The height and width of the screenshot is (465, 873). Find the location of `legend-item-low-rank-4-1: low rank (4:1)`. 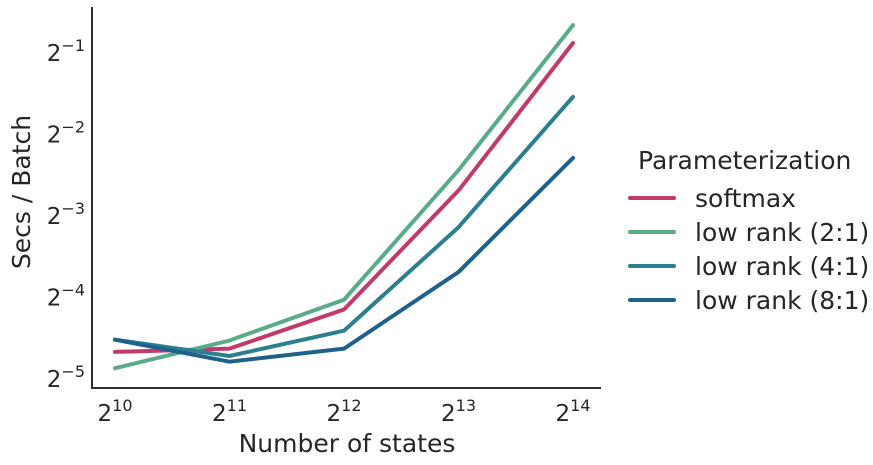

legend-item-low-rank-4-1: low rank (4:1) is located at coordinates (746, 266).